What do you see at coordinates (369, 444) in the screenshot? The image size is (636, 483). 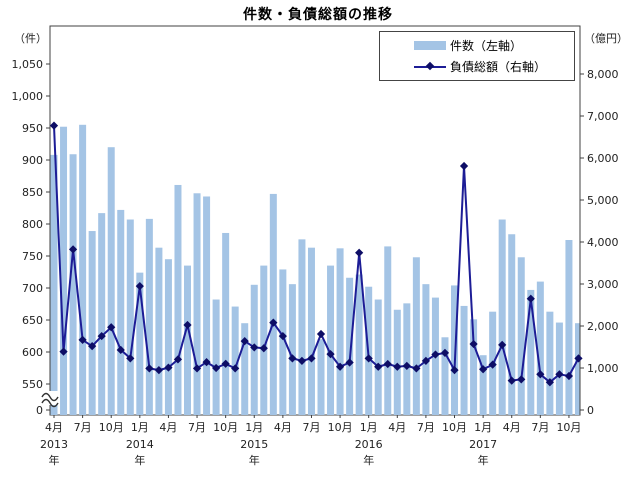 I see `year-label: 2016` at bounding box center [369, 444].